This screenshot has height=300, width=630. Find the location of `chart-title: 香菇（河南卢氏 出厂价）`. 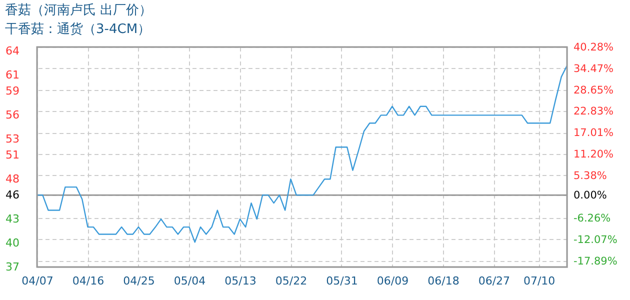

chart-title: 香菇（河南卢氏 出厂价） is located at coordinates (78, 10).